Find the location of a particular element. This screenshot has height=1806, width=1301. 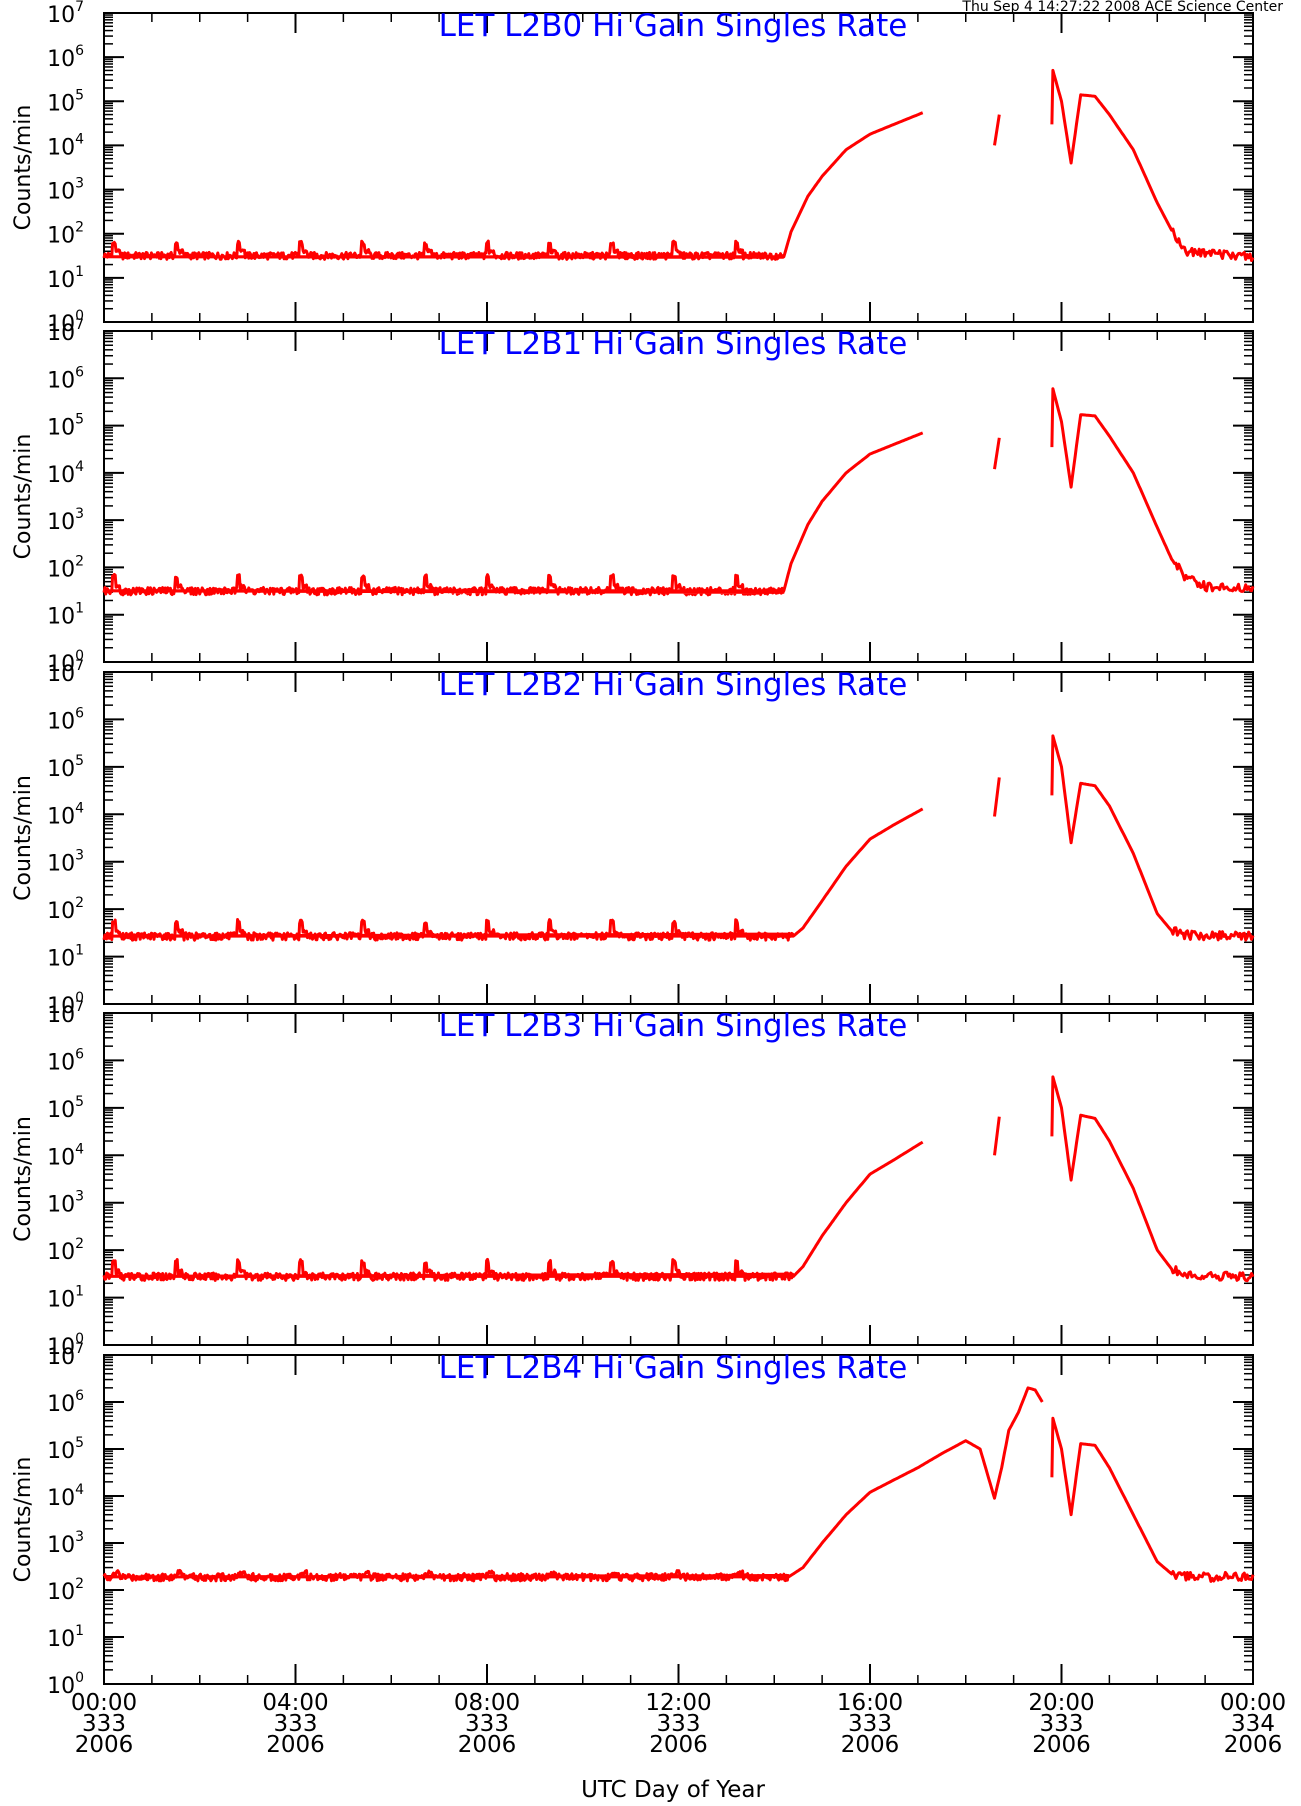

x-tick-label: 16:00 333 2006 is located at coordinates (870, 1724).